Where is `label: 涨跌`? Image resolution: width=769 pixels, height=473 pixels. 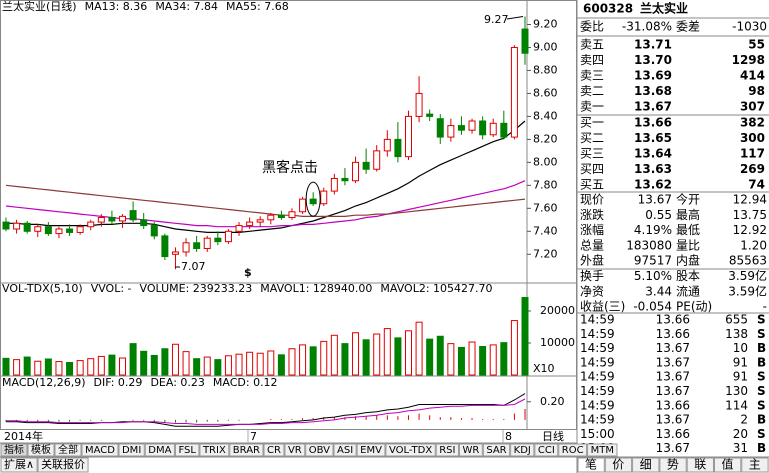
label: 涨跌 is located at coordinates (592, 214).